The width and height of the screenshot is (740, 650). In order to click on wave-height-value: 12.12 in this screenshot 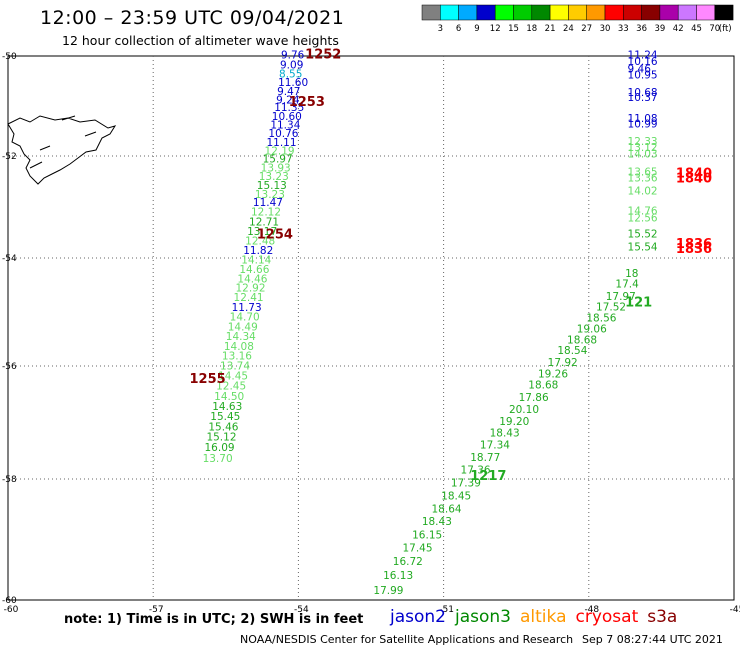, I will do `click(266, 213)`.